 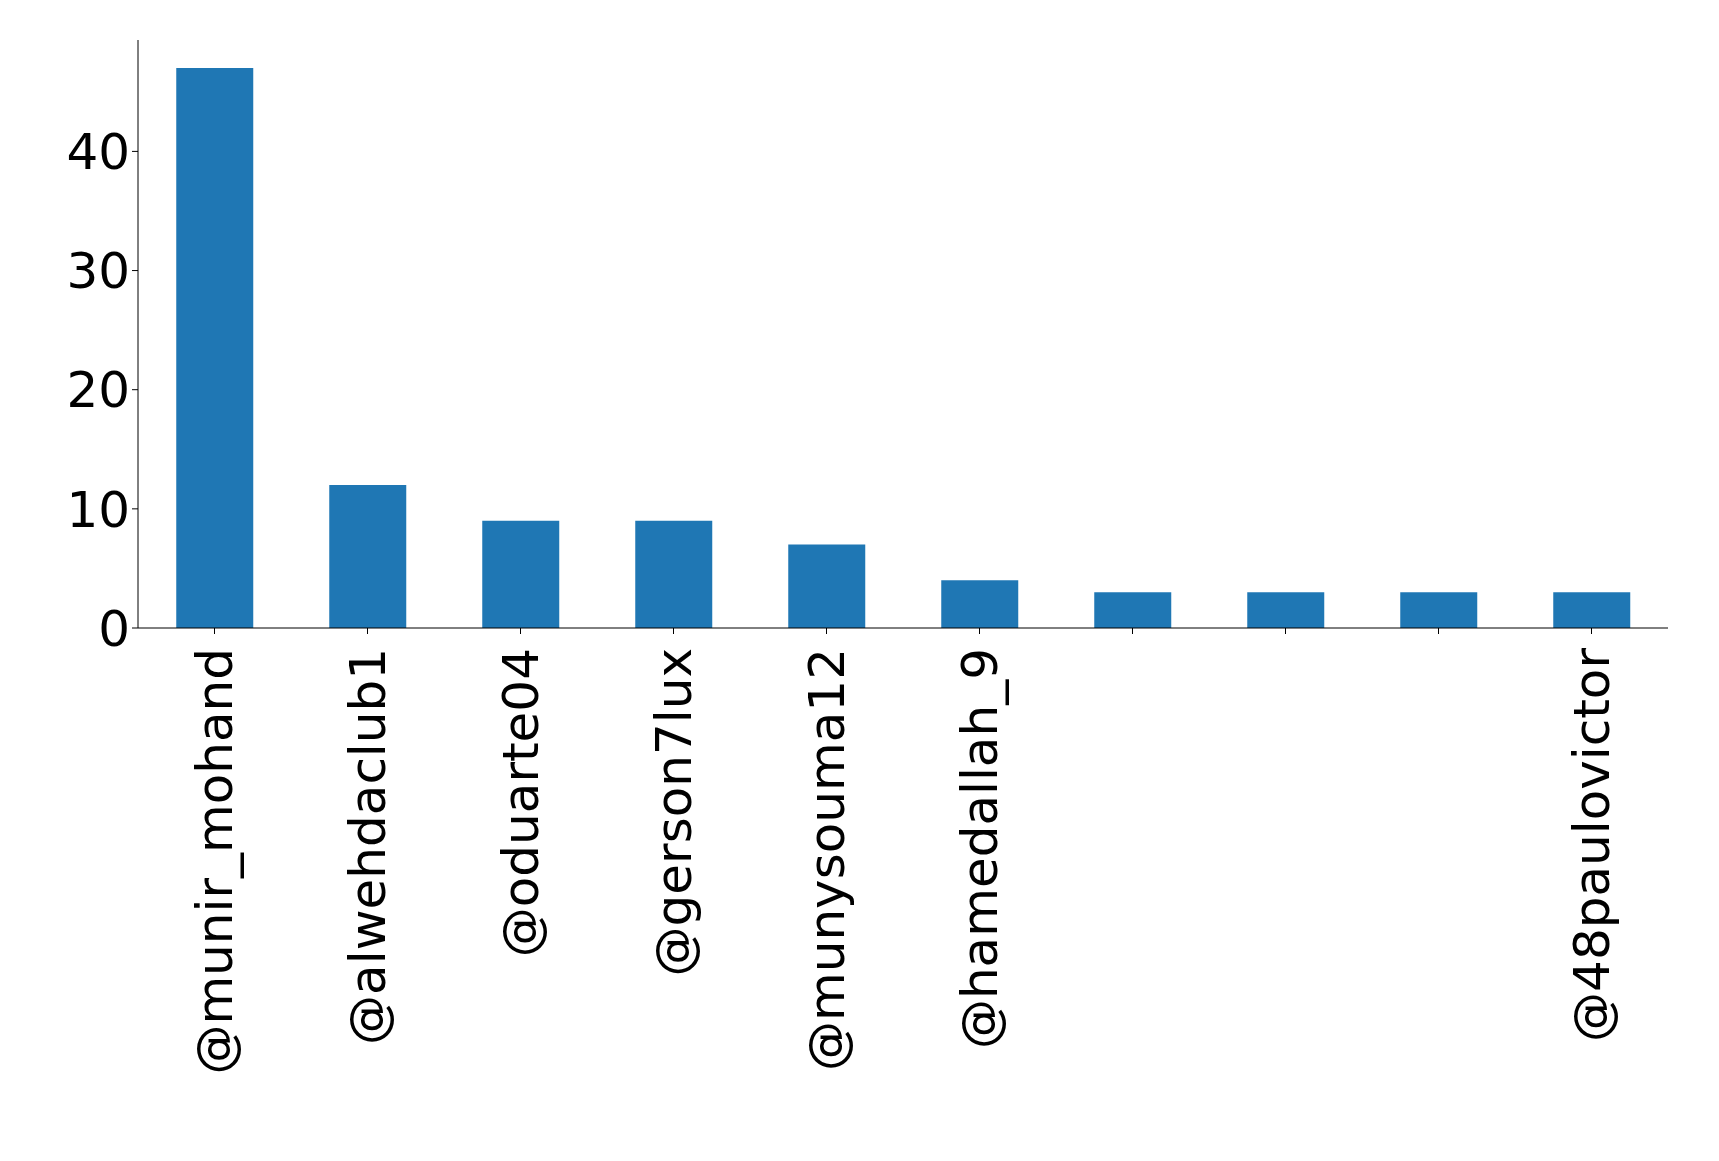 What do you see at coordinates (214, 861) in the screenshot?
I see `x-tick-label: @munir_mohand` at bounding box center [214, 861].